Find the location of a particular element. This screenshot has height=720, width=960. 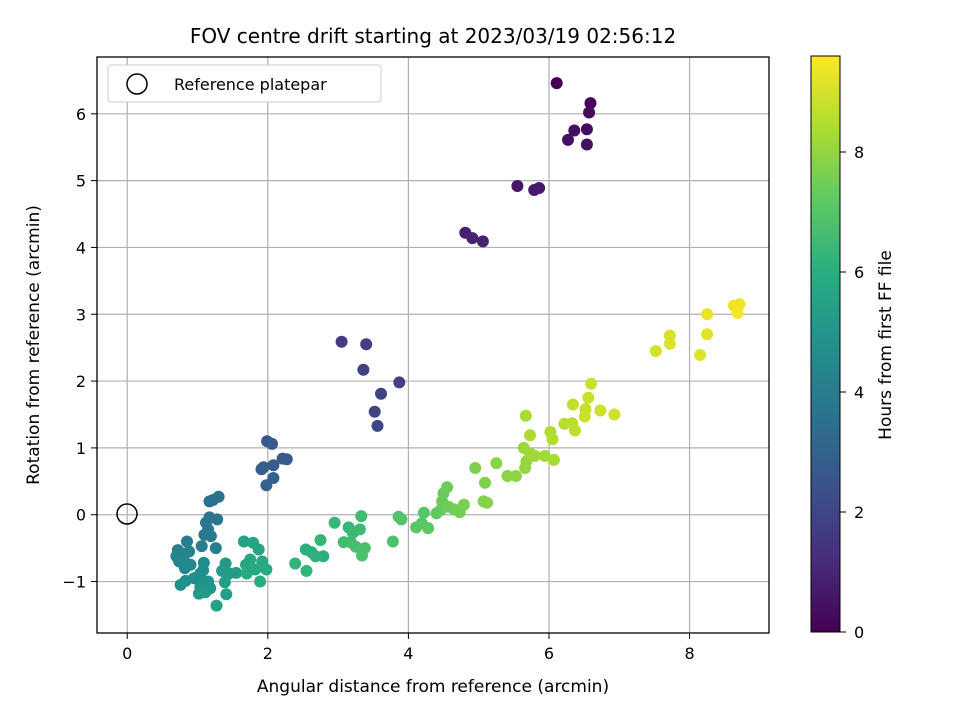

x-tick-label: 4 is located at coordinates (408, 653).